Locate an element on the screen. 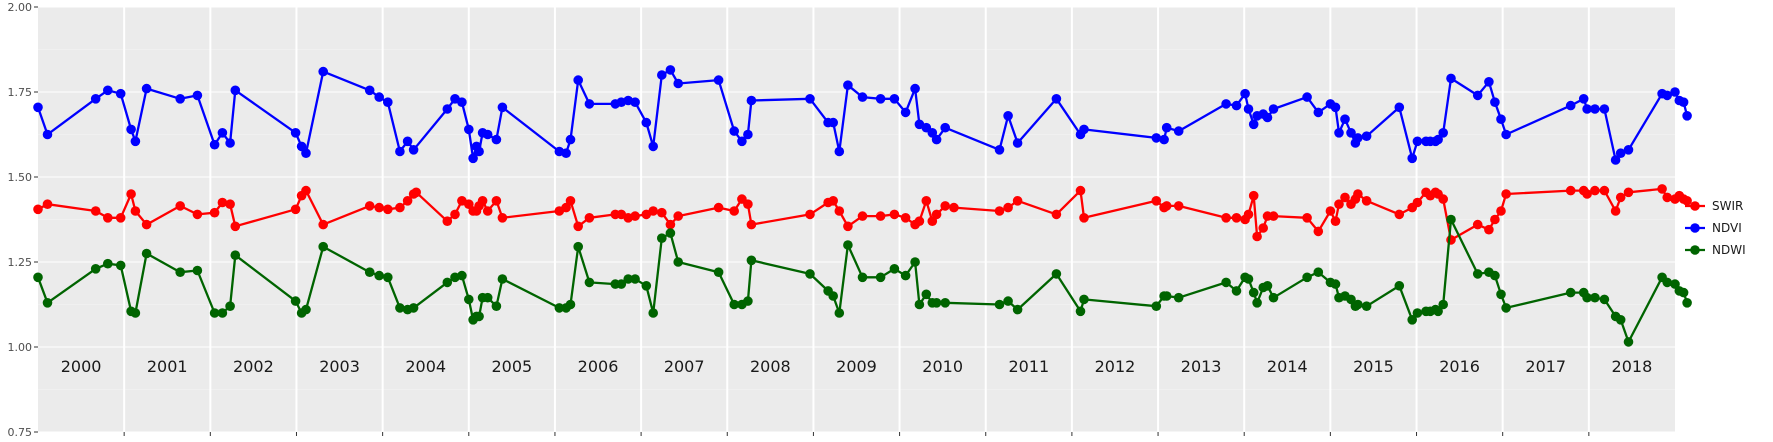 This screenshot has width=1773, height=442. year-label: 2000 is located at coordinates (81, 366).